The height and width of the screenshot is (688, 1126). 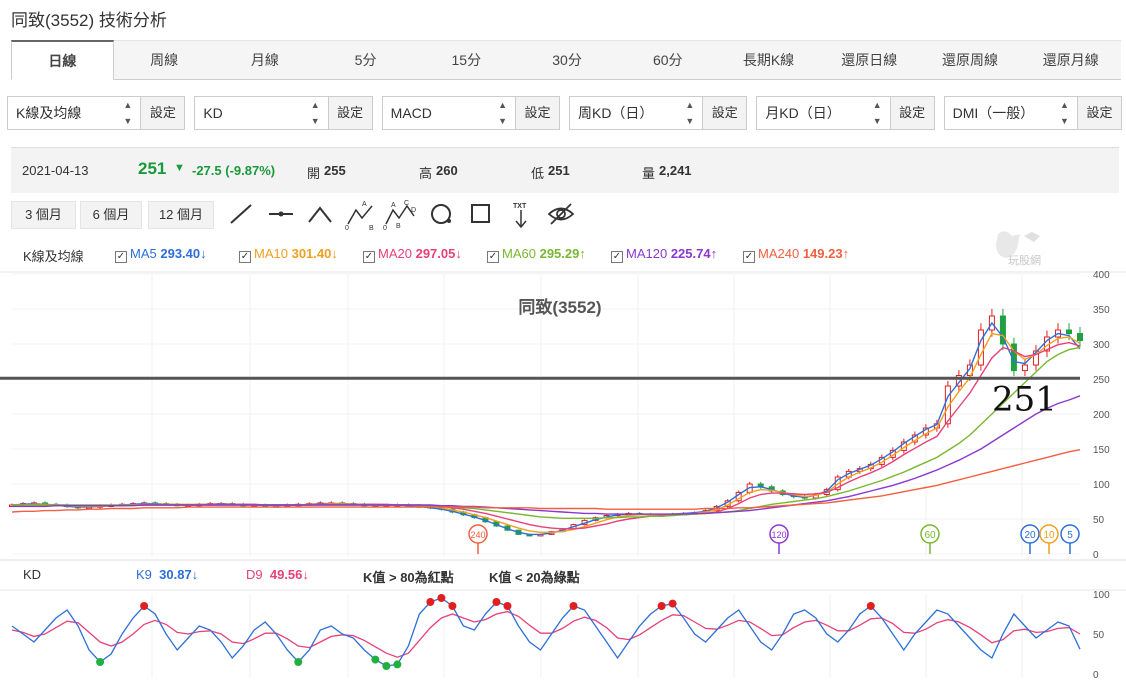 What do you see at coordinates (520, 206) in the screenshot?
I see `svg-text: TXT` at bounding box center [520, 206].